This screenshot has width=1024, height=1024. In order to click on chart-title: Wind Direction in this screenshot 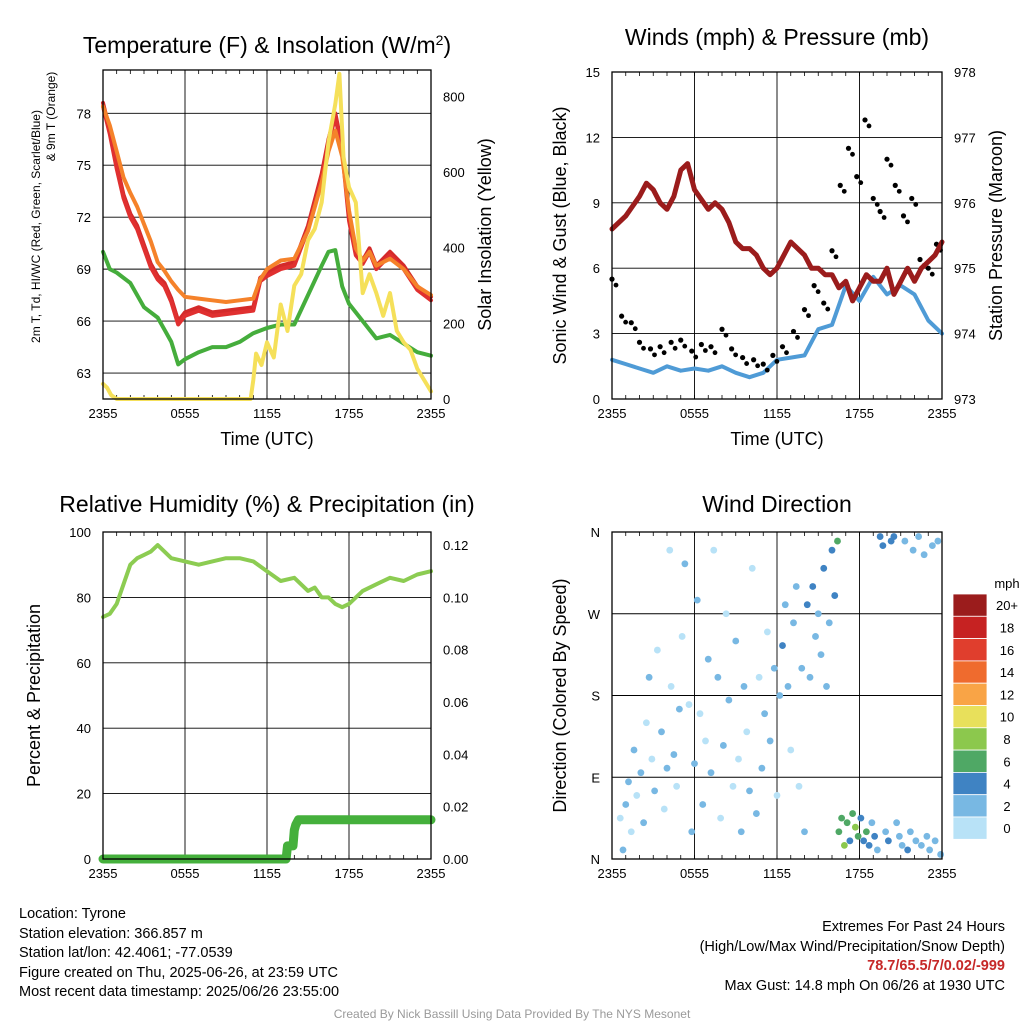, I will do `click(777, 504)`.